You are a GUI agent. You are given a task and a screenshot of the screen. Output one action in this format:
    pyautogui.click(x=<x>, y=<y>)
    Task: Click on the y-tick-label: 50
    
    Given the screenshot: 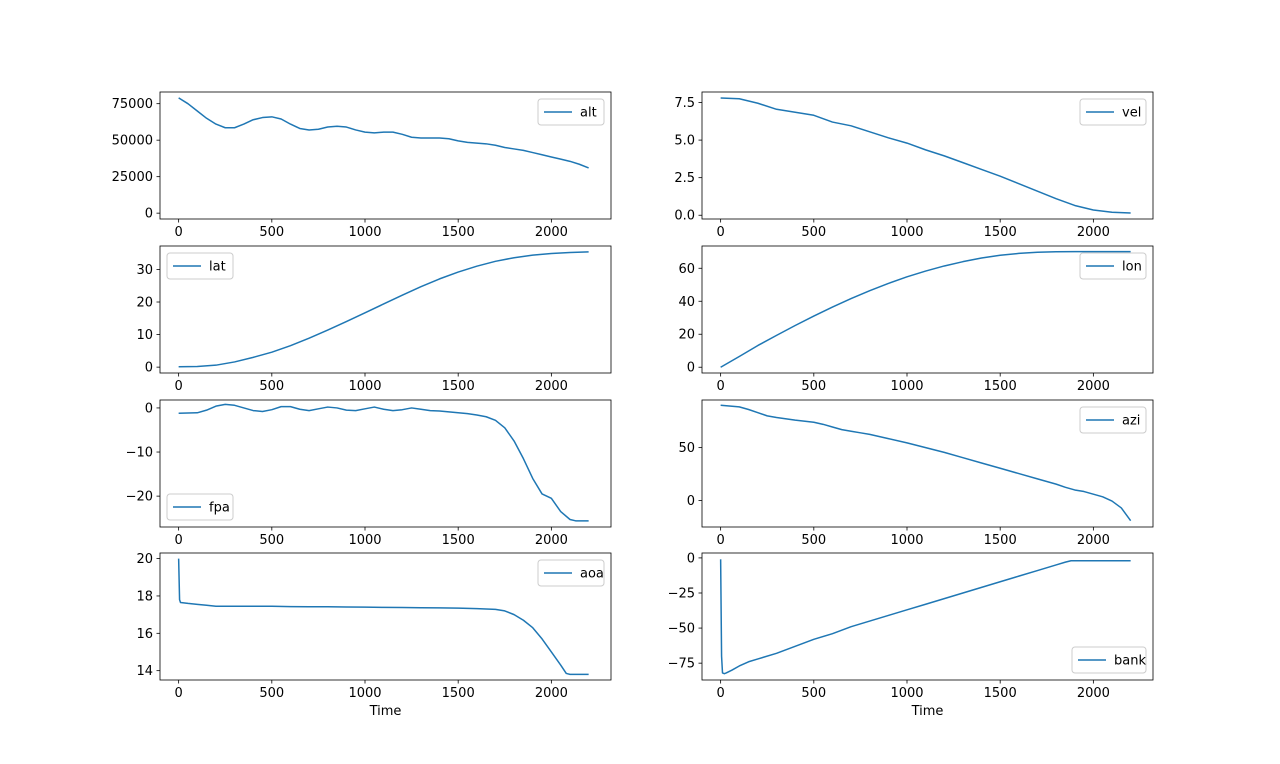 What is the action you would take?
    pyautogui.click(x=686, y=448)
    